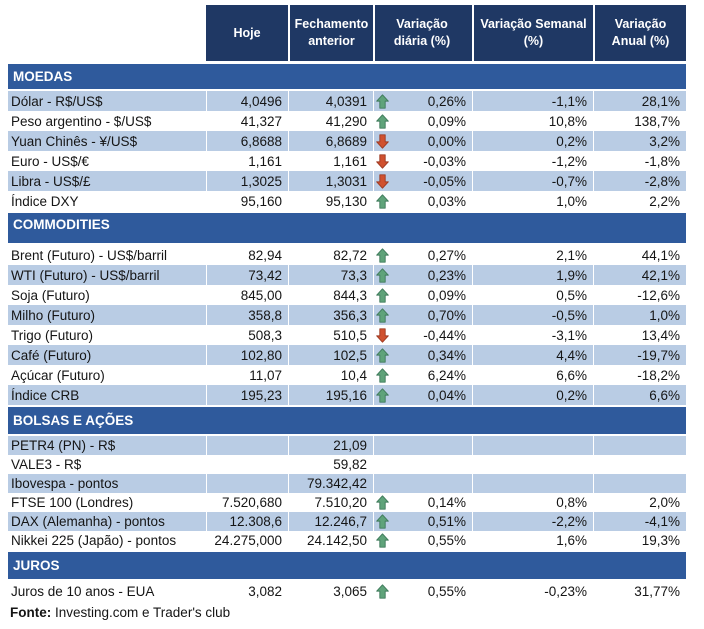 The image size is (704, 629). Describe the element at coordinates (330, 141) in the screenshot. I see `fechamento-anterior-value: 6,8689` at that location.